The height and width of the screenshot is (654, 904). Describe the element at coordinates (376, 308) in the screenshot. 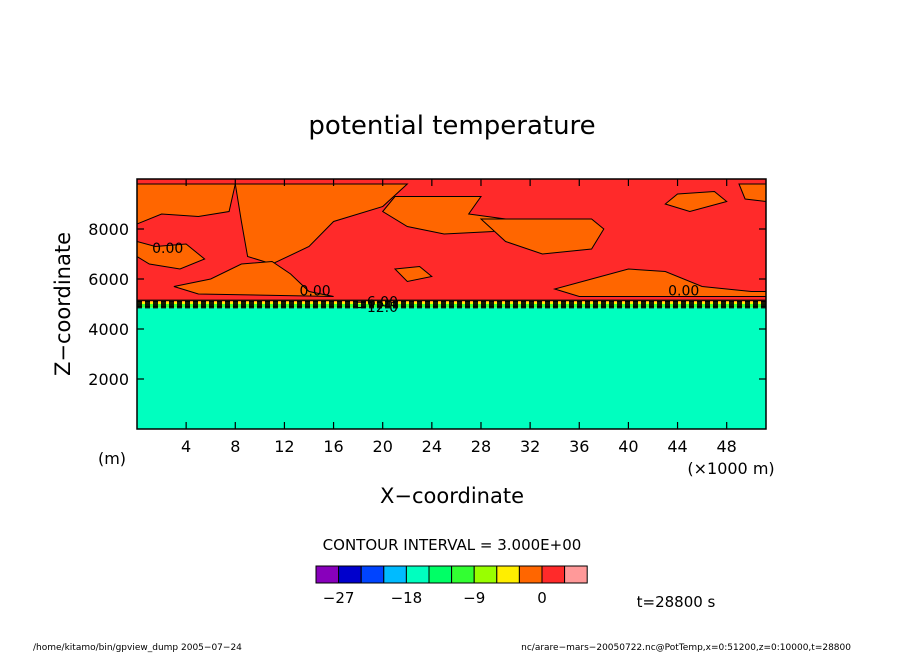

I see `contour-label-4: −12.0` at that location.